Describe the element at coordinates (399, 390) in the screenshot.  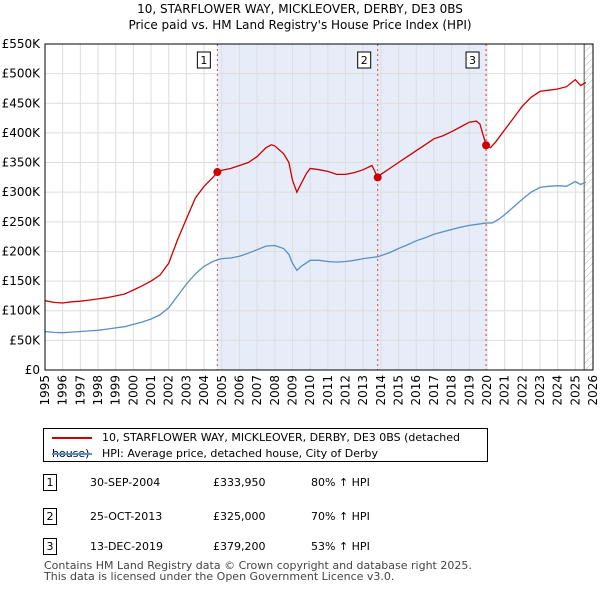
I see `x-tick-label: 2015` at that location.